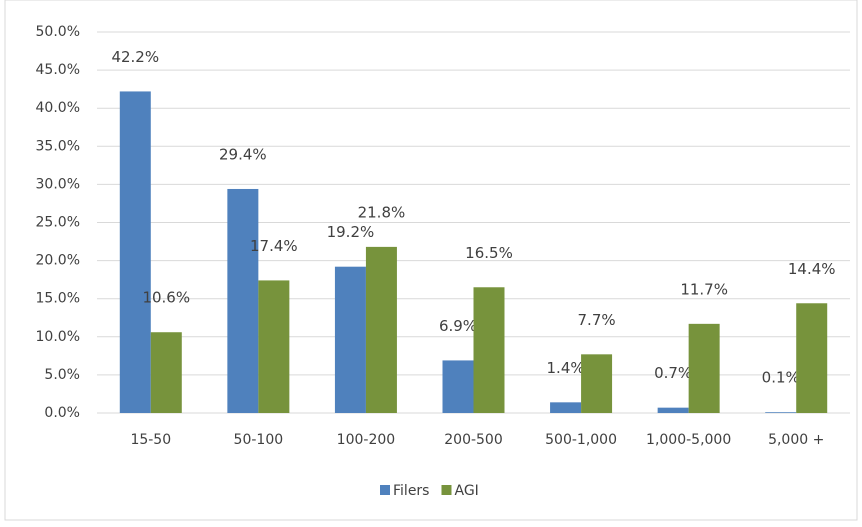  Describe the element at coordinates (58, 108) in the screenshot. I see `y-tick-label: 40.0%` at that location.